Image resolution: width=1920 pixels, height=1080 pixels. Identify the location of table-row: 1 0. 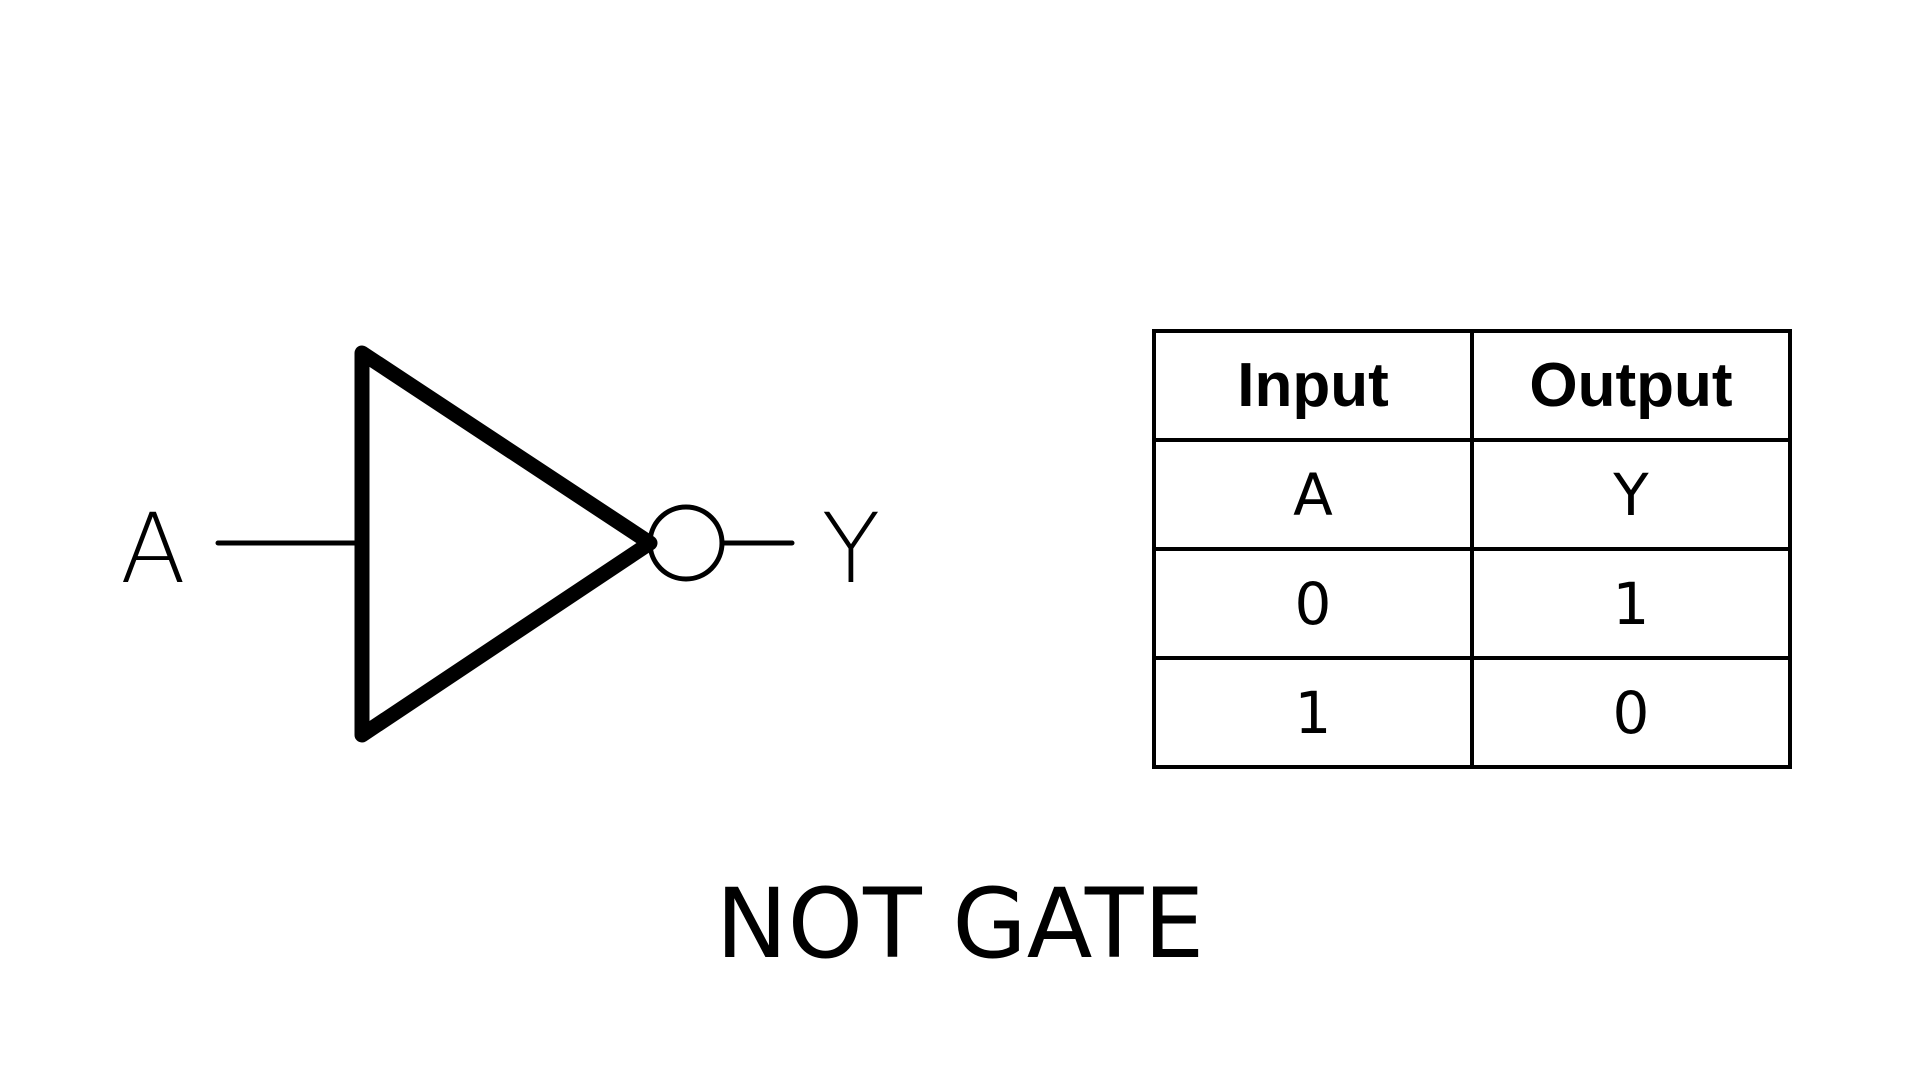
(1472, 712).